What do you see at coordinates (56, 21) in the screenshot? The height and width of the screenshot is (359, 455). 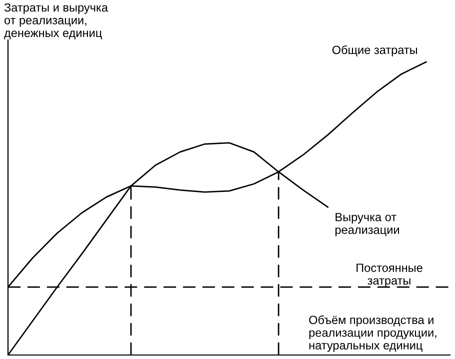 I see `y-axis-title: Затраты и выручка от реализации, денежных единиц` at bounding box center [56, 21].